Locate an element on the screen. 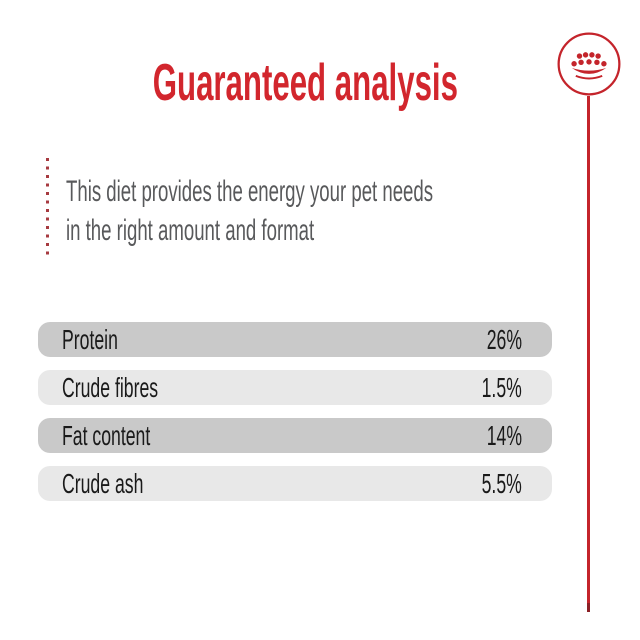 The height and width of the screenshot is (640, 640). intro-line-2: in the right amount and format is located at coordinates (190, 230).